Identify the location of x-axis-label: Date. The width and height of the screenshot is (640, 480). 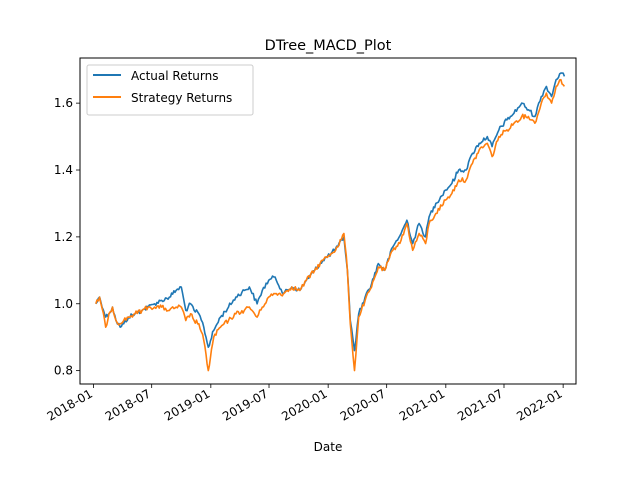
(328, 447).